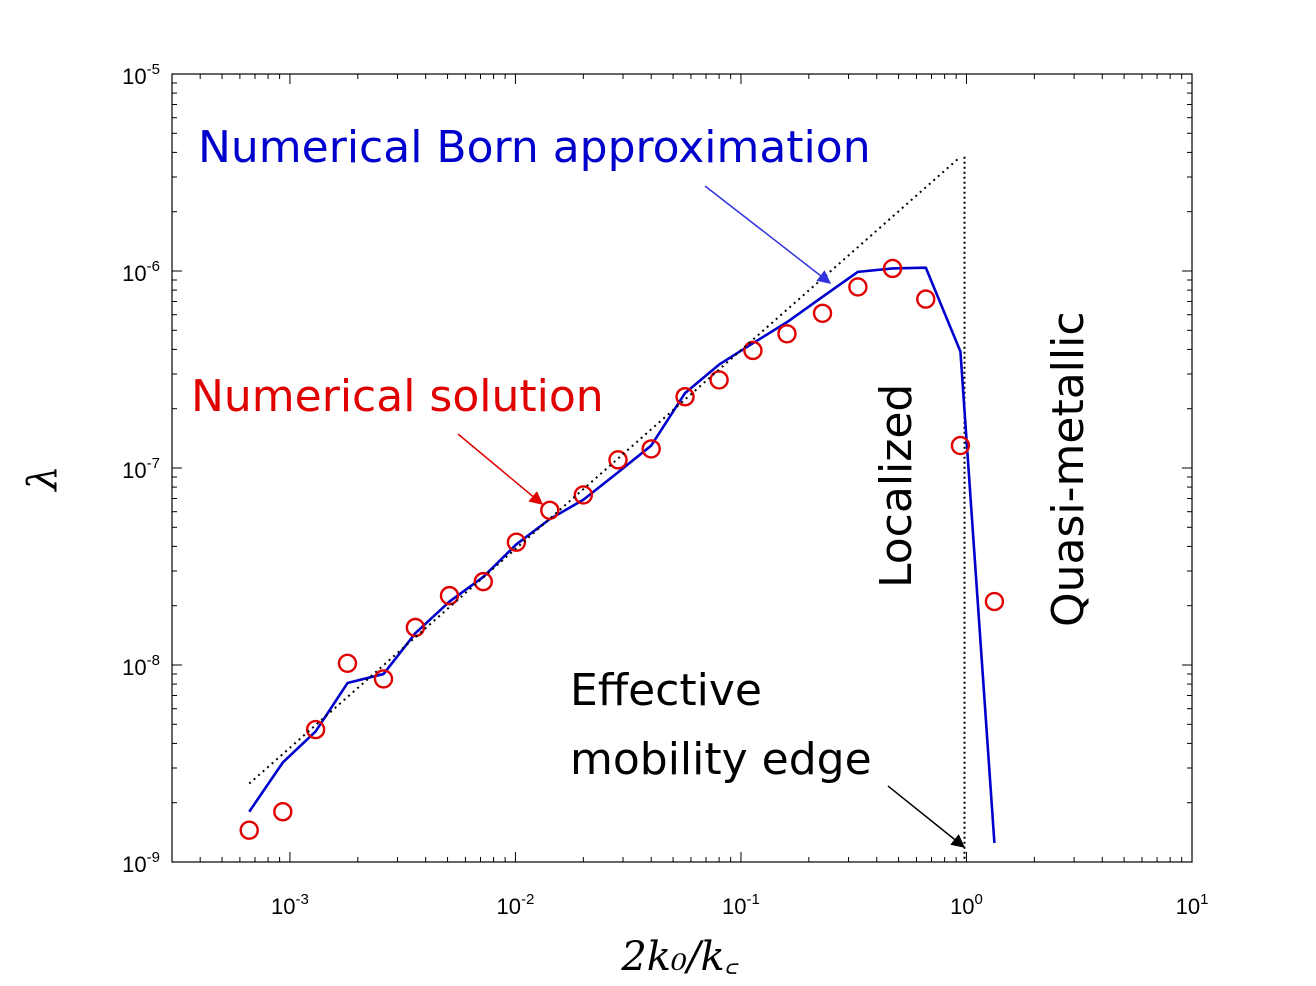 The height and width of the screenshot is (986, 1316). What do you see at coordinates (966, 905) in the screenshot?
I see `x-tick-label: 10⁰` at bounding box center [966, 905].